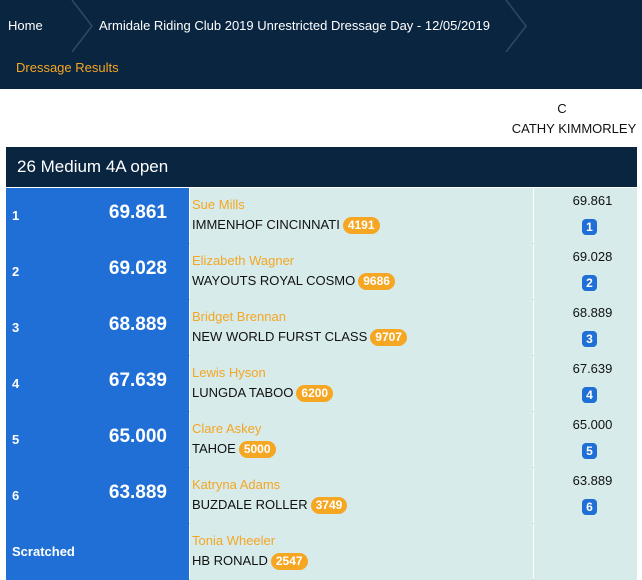 The height and width of the screenshot is (580, 642). I want to click on competitor-cell: Katryna Adams BUZDALE ROLLER 3749, so click(361, 496).